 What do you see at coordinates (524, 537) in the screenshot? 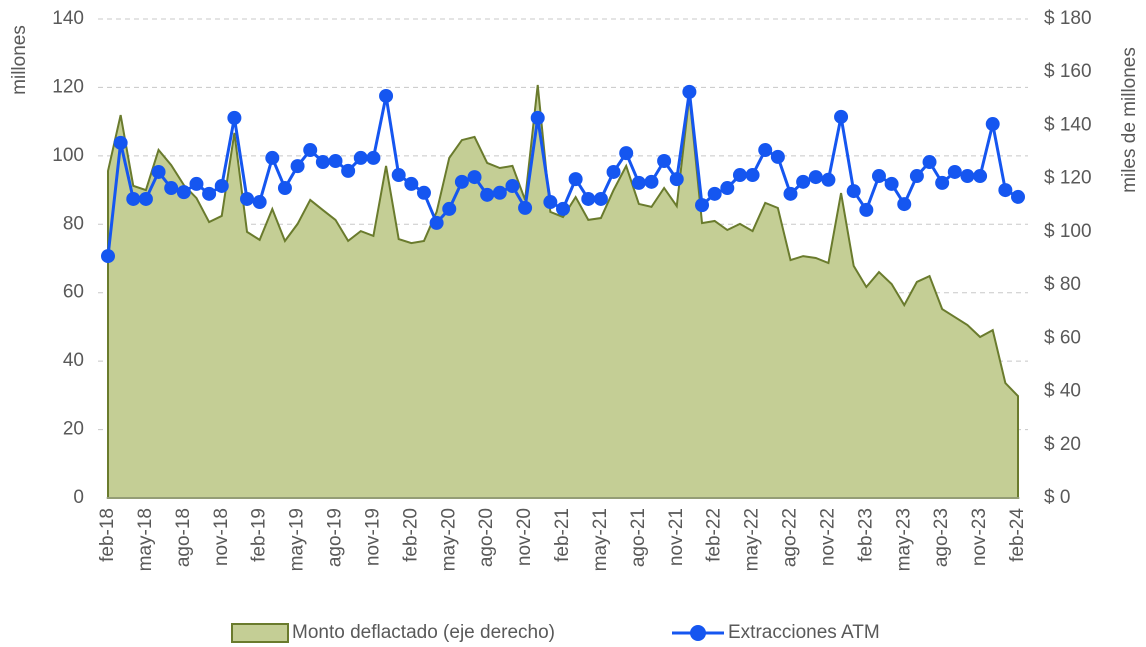
I see `x-tick-label: nov-20` at bounding box center [524, 537].